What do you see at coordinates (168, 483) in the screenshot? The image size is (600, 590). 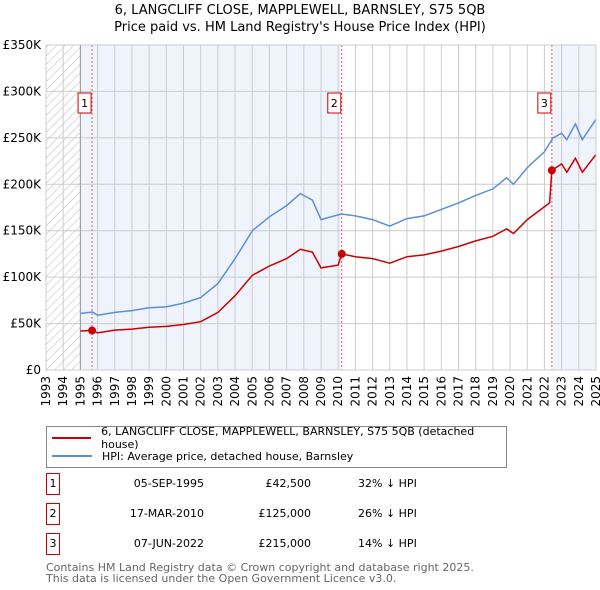 I see `sale-date: 05-SEP-1995` at bounding box center [168, 483].